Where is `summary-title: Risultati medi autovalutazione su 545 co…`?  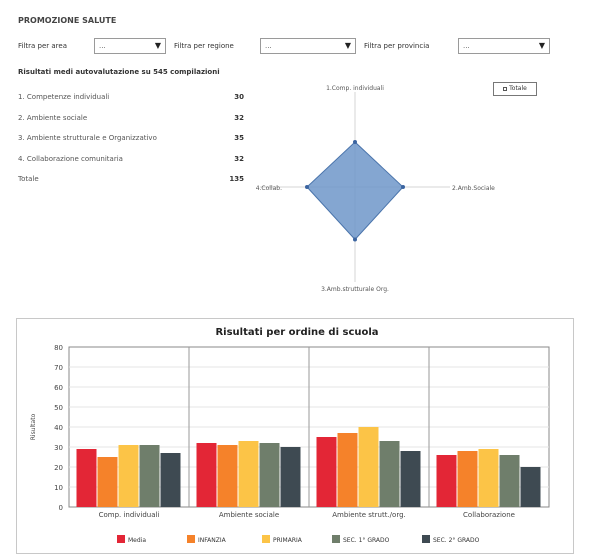
summary-title: Risultati medi autovalutazione su 545 co… is located at coordinates (119, 72).